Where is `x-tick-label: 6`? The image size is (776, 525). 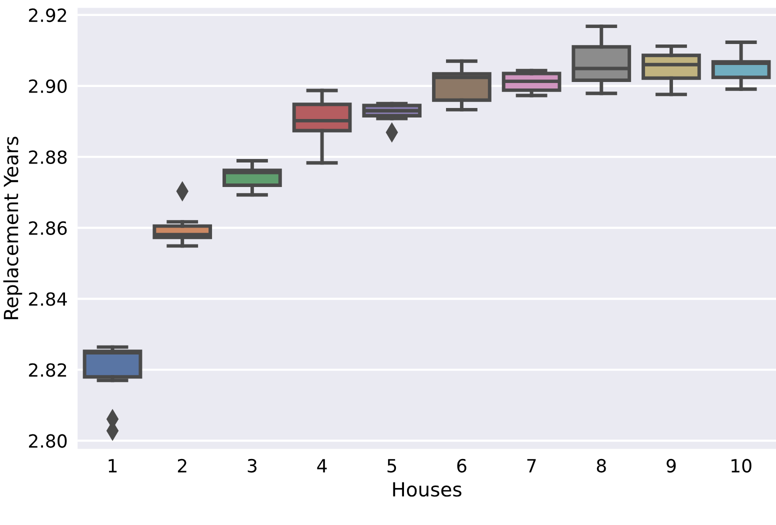 x-tick-label: 6 is located at coordinates (461, 465).